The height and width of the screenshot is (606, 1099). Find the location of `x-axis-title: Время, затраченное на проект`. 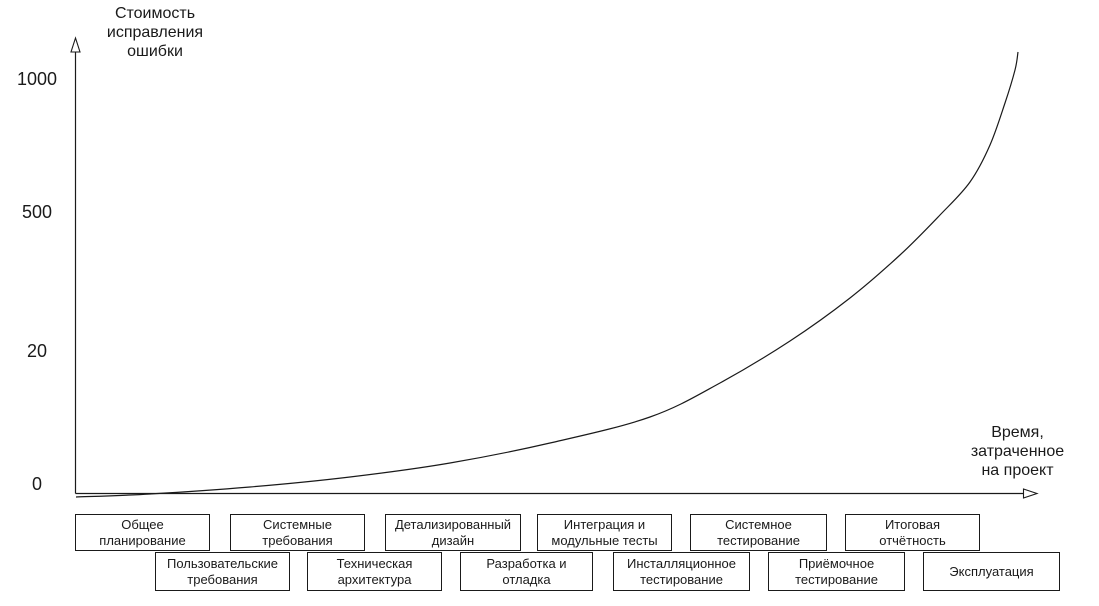

x-axis-title: Время, затраченное на проект is located at coordinates (1017, 451).